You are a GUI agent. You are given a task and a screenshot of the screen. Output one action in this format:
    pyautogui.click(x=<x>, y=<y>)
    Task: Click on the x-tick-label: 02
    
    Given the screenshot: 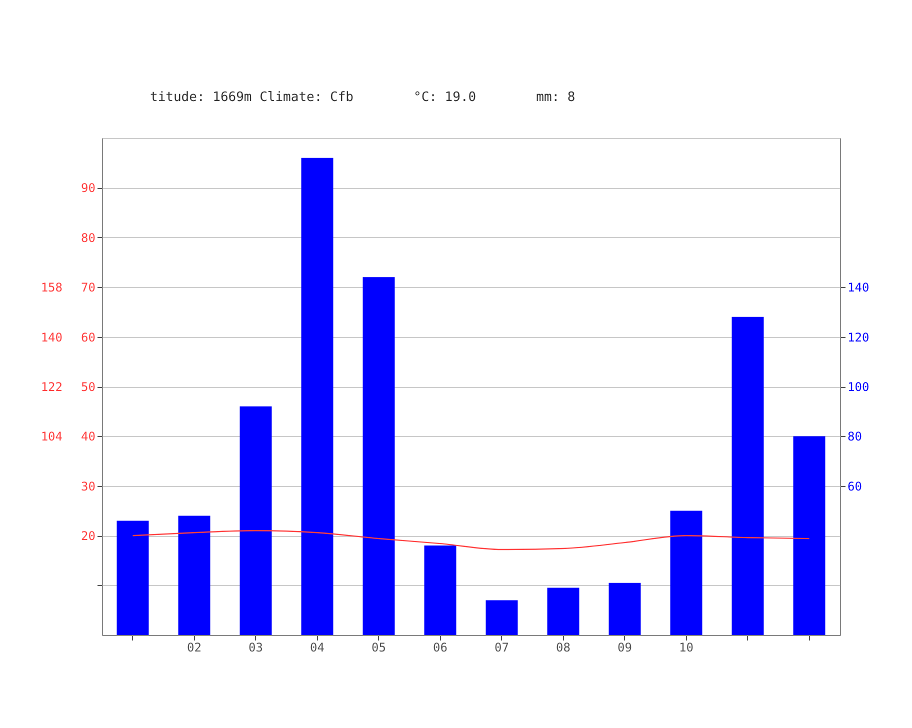 What is the action you would take?
    pyautogui.click(x=194, y=647)
    